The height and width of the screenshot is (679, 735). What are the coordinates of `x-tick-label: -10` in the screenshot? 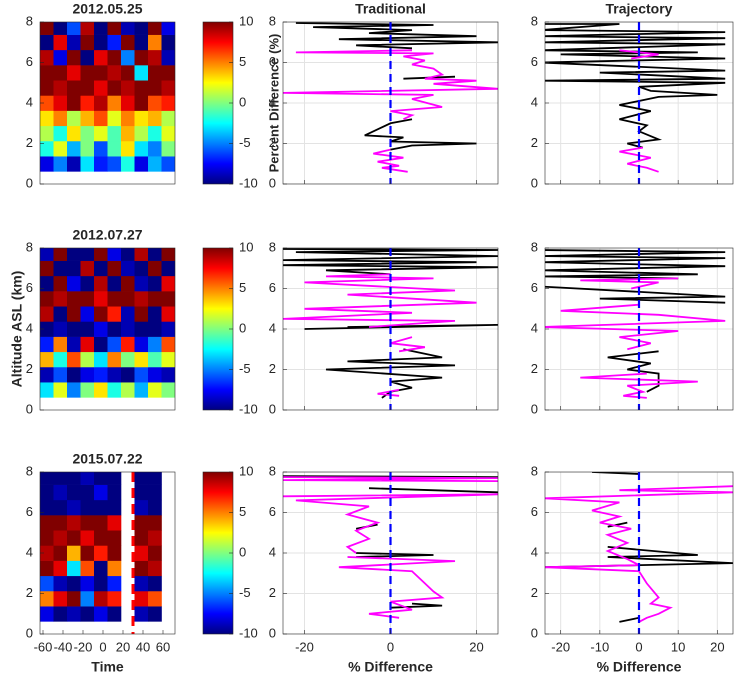 It's located at (599, 646).